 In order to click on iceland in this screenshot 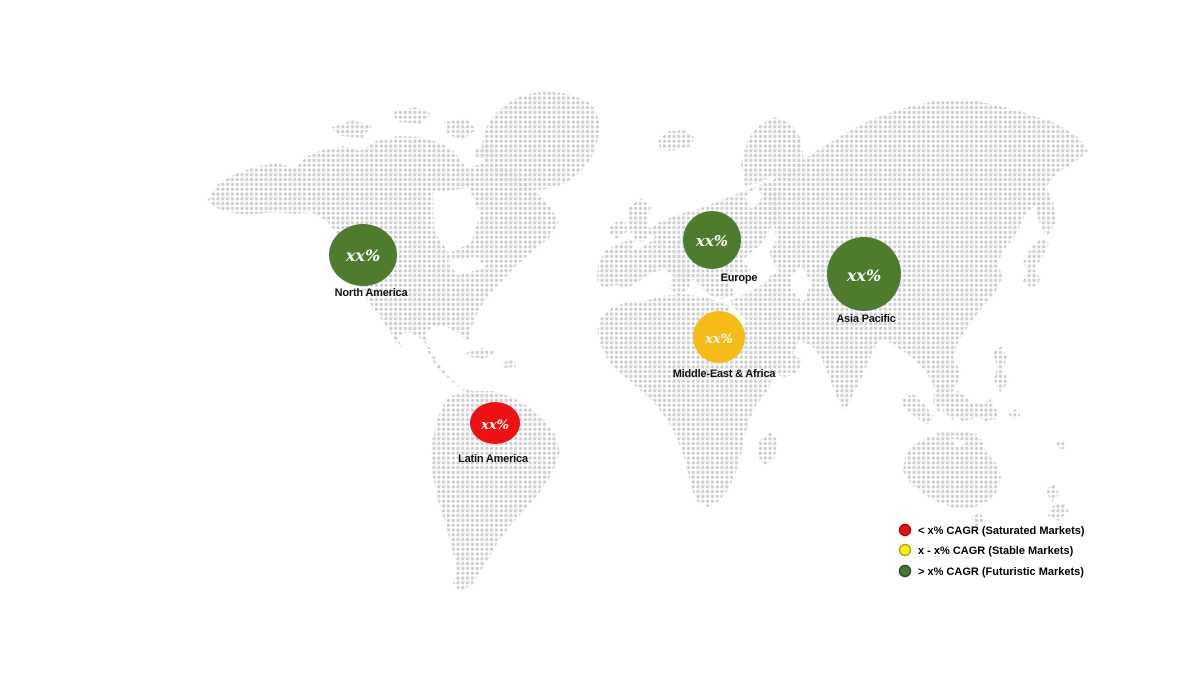, I will do `click(676, 140)`.